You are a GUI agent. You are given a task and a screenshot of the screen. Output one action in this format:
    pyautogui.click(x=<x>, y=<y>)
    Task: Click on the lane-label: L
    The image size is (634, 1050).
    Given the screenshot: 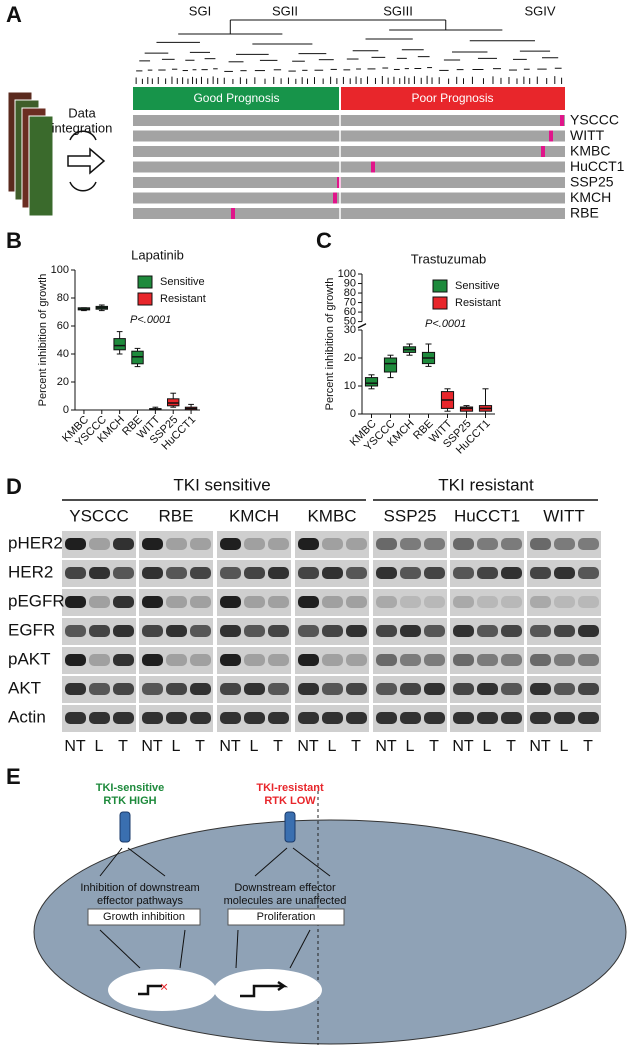 What is the action you would take?
    pyautogui.click(x=410, y=746)
    